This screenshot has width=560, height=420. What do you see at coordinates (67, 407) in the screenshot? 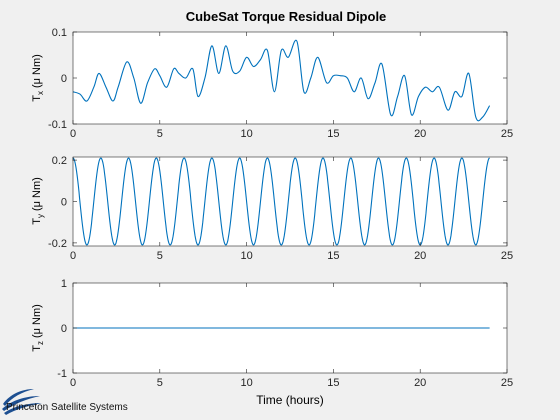
I see `logo-text: Princeton Satellite Systems` at bounding box center [67, 407].